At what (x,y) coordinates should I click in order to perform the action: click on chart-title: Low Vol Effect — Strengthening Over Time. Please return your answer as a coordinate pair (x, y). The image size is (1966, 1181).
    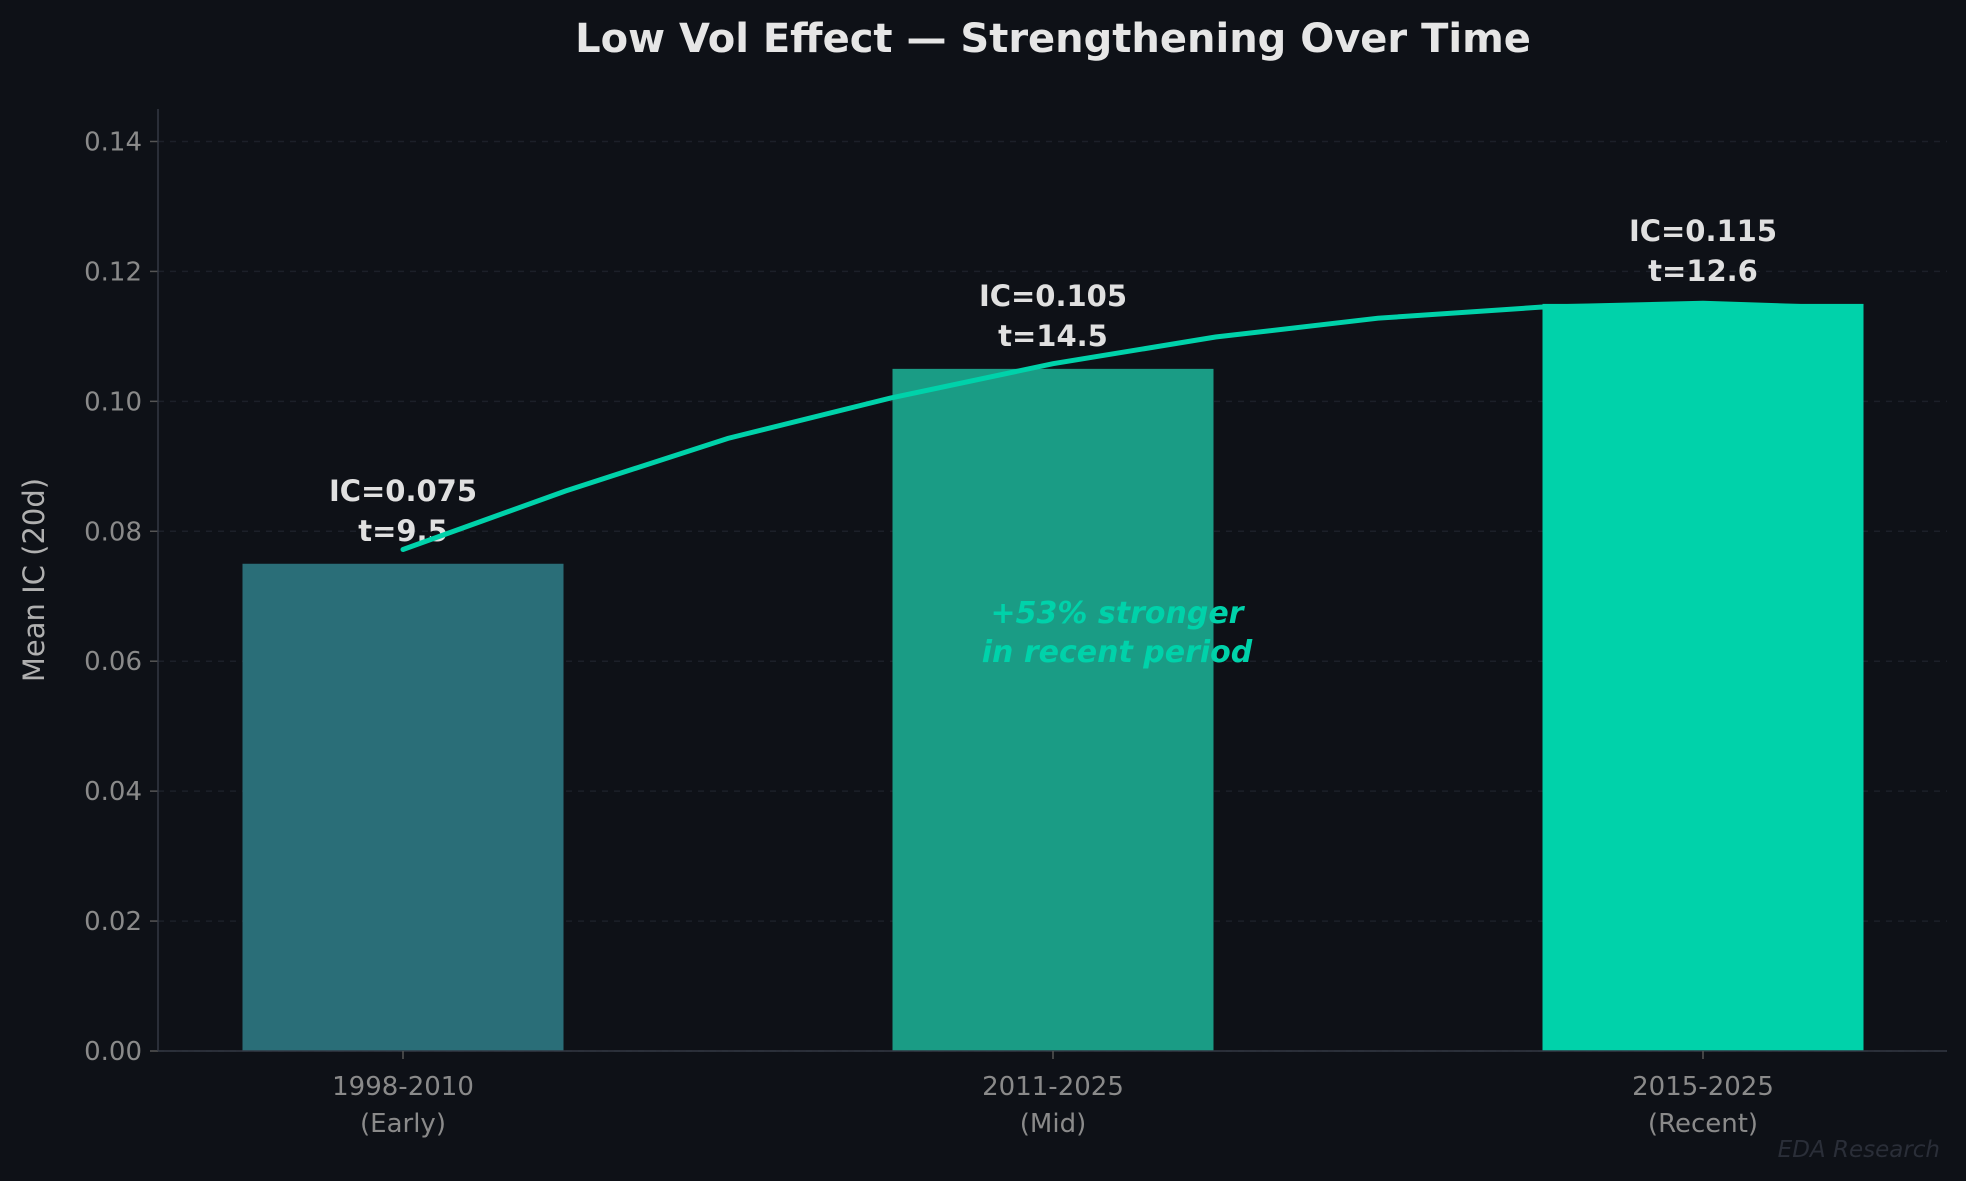
    Looking at the image, I should click on (1053, 39).